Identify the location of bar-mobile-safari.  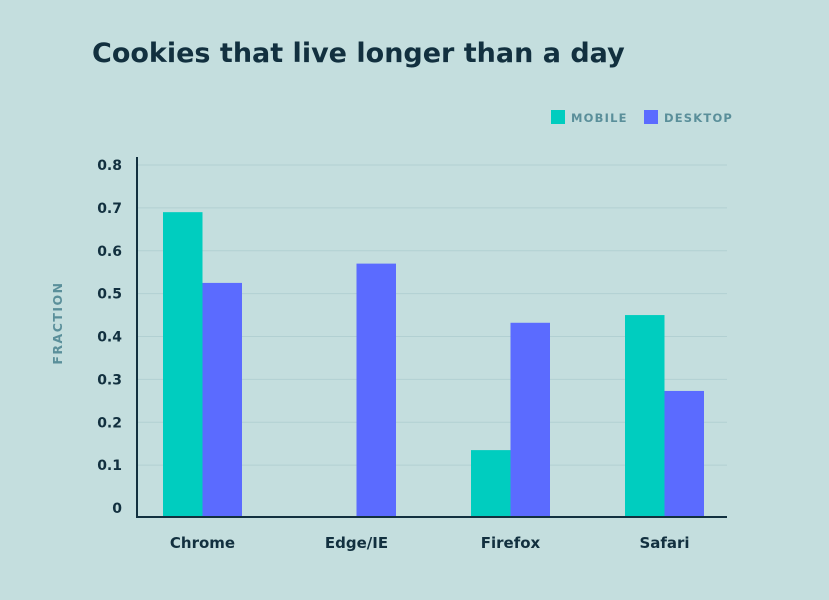
(645, 416).